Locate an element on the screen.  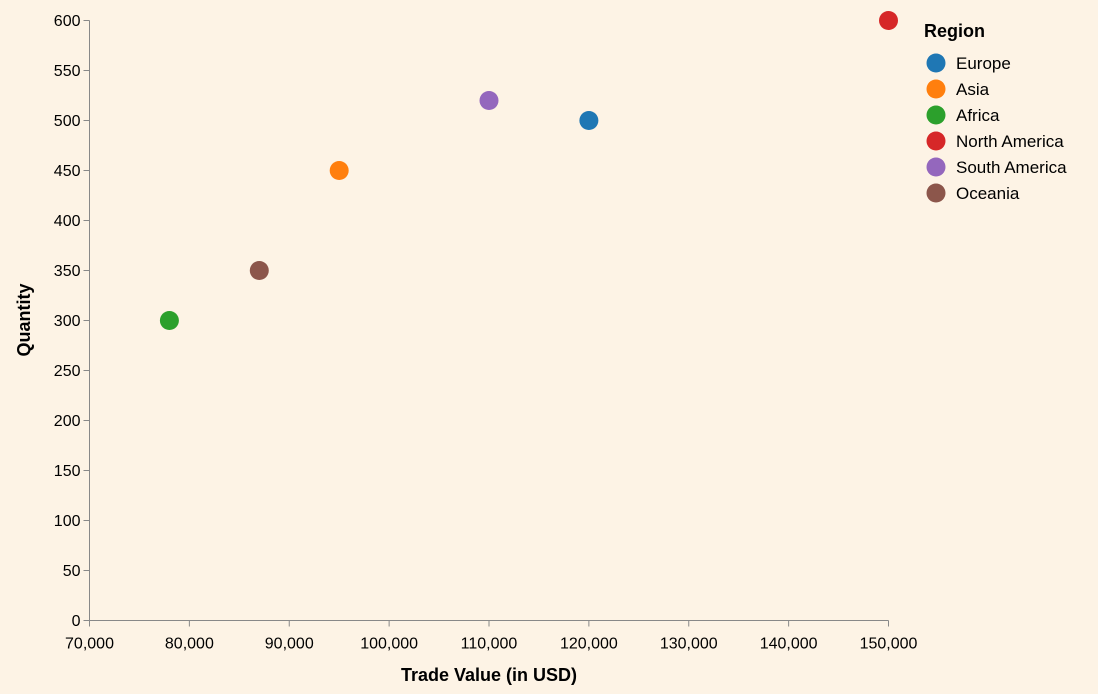
legend-label: Asia is located at coordinates (973, 89).